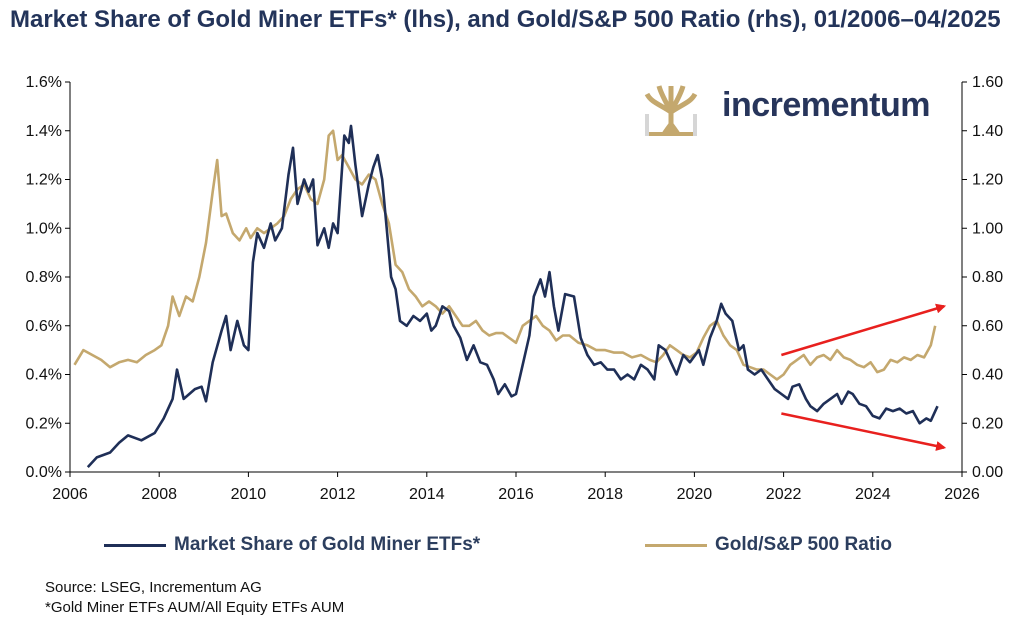 The image size is (1028, 626). What do you see at coordinates (676, 545) in the screenshot?
I see `legend-swatch-ratio` at bounding box center [676, 545].